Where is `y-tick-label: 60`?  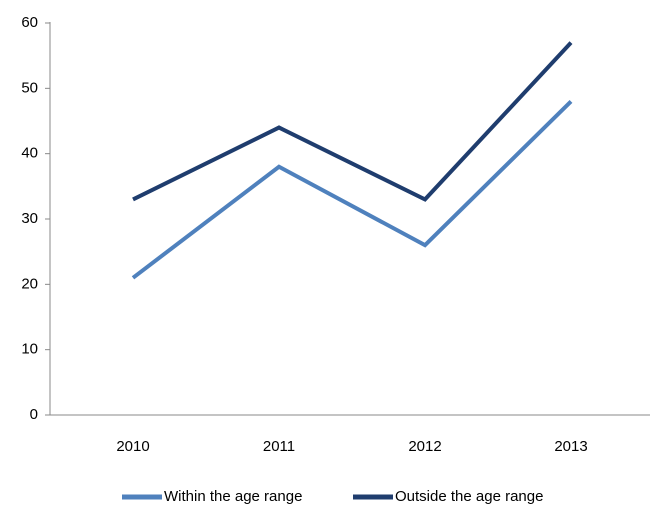 y-tick-label: 60 is located at coordinates (29, 22).